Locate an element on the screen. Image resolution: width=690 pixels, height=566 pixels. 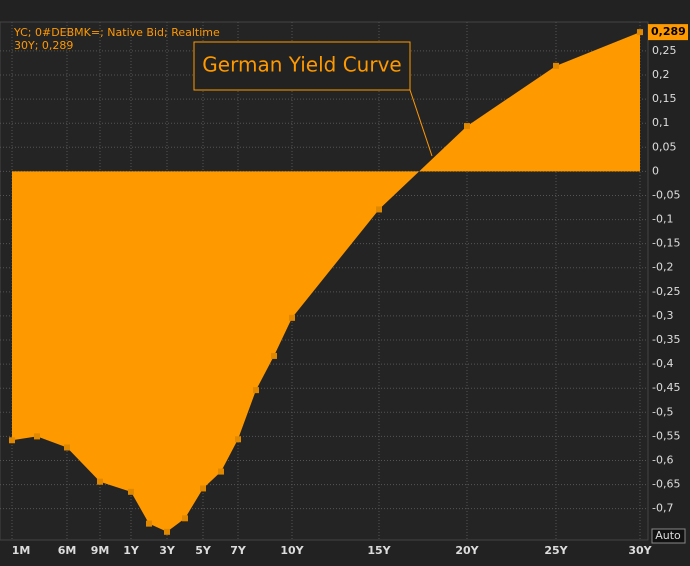
last-value-label: 0,289 is located at coordinates (668, 31).